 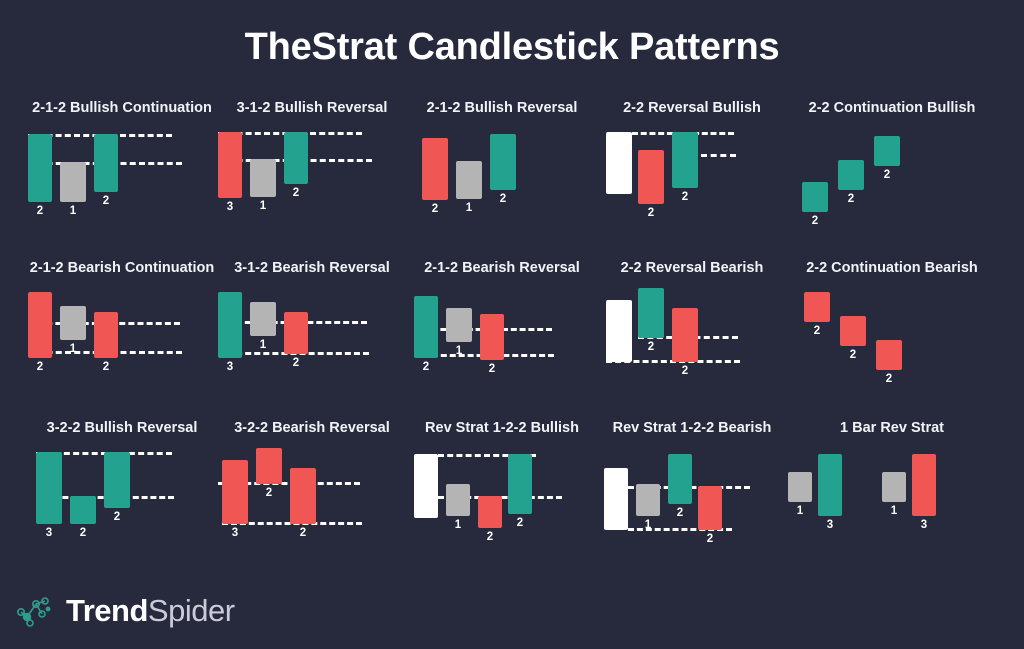 What do you see at coordinates (191, 610) in the screenshot?
I see `brand-spider: Spider` at bounding box center [191, 610].